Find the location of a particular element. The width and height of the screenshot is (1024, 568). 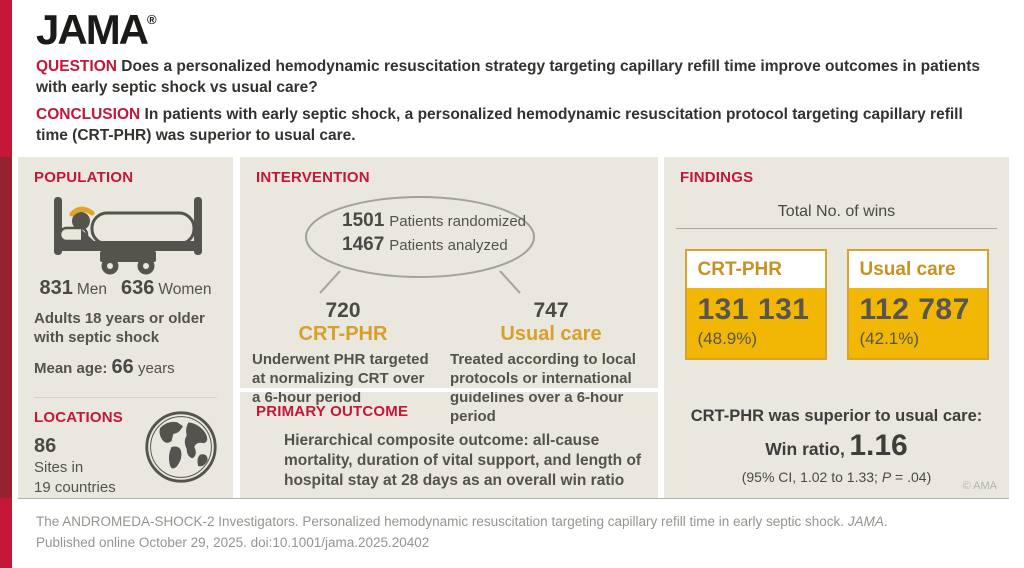

citation-journal: JAMA is located at coordinates (865, 521).